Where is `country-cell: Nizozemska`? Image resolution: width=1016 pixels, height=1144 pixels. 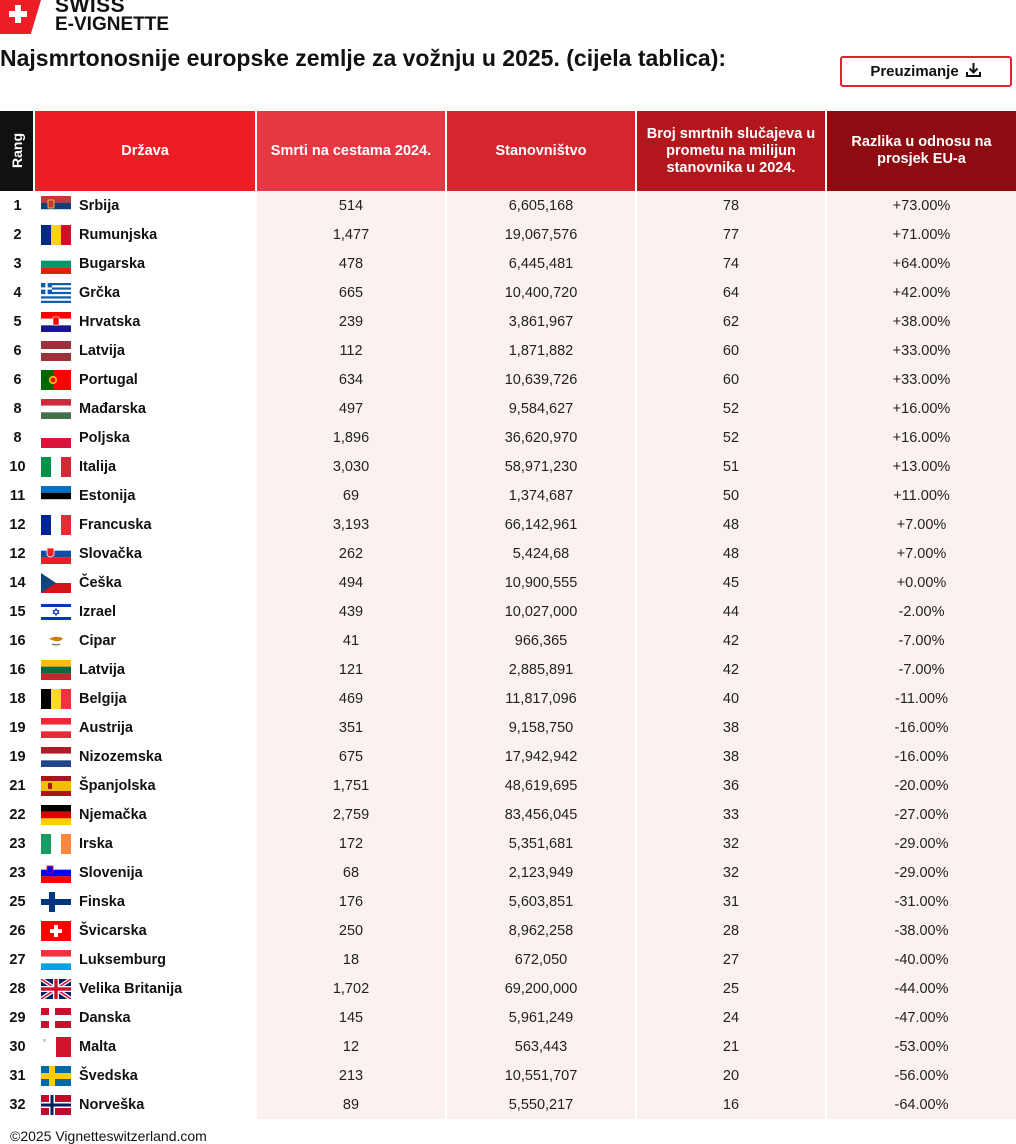 country-cell: Nizozemska is located at coordinates (146, 756).